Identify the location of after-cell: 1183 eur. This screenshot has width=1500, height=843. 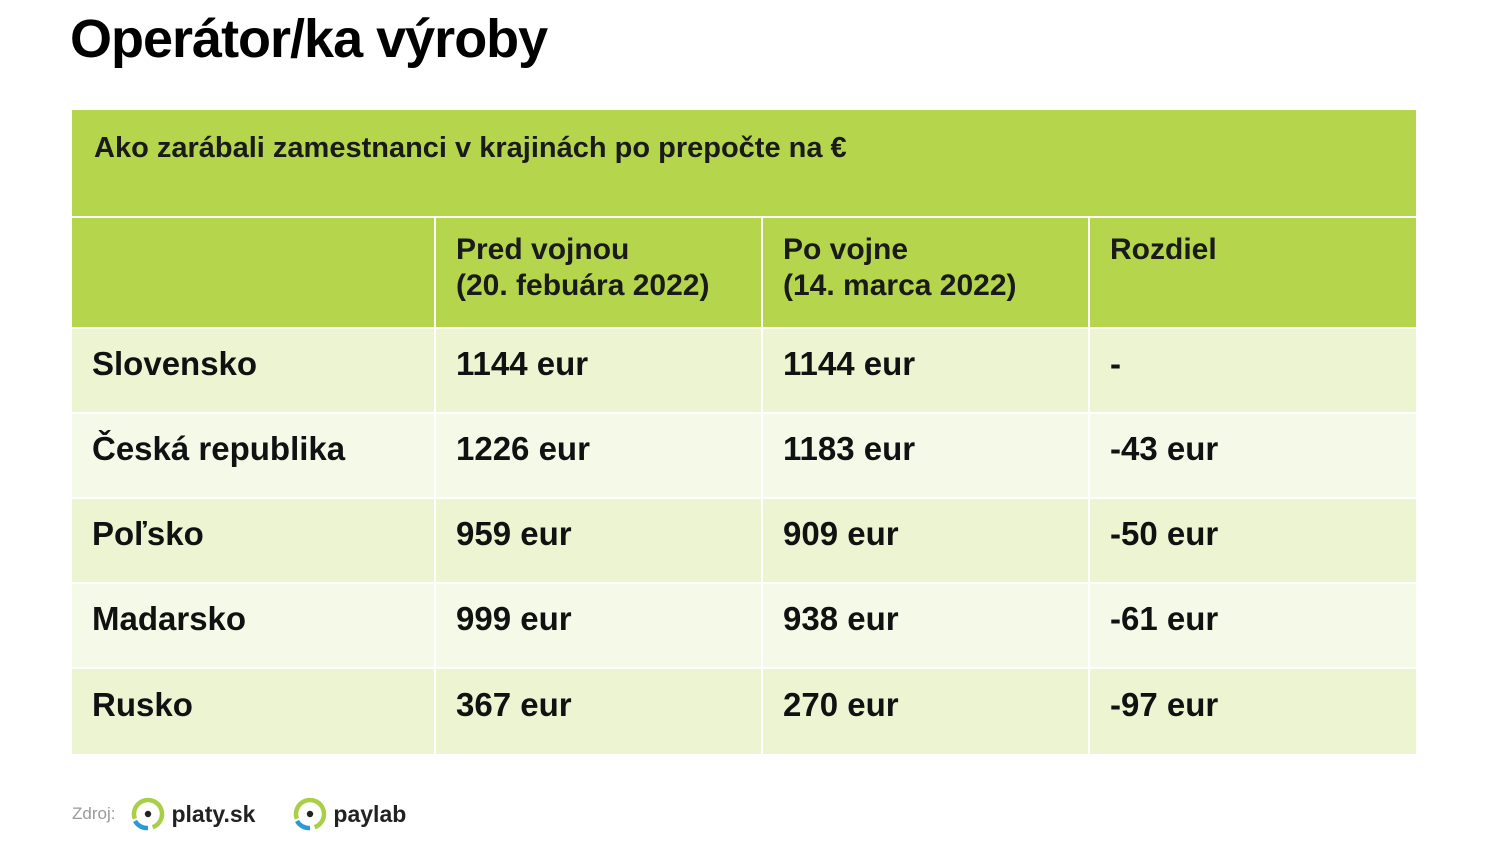
(926, 455).